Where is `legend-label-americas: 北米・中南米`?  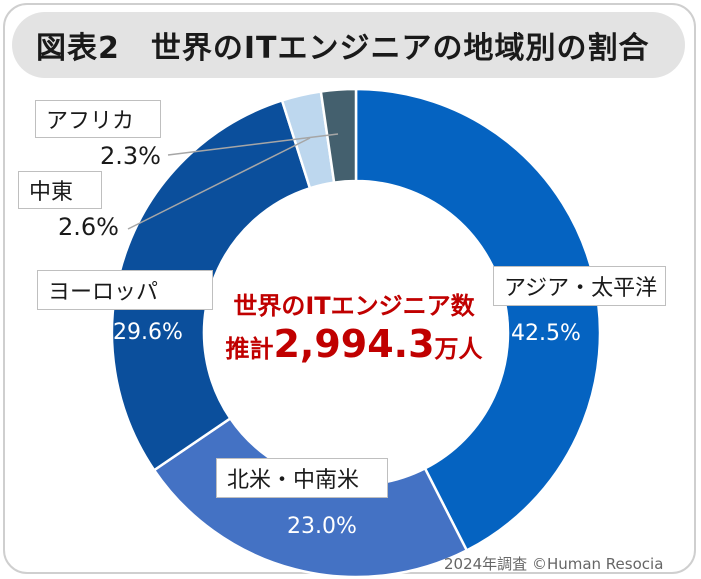
legend-label-americas: 北米・中南米 is located at coordinates (302, 478).